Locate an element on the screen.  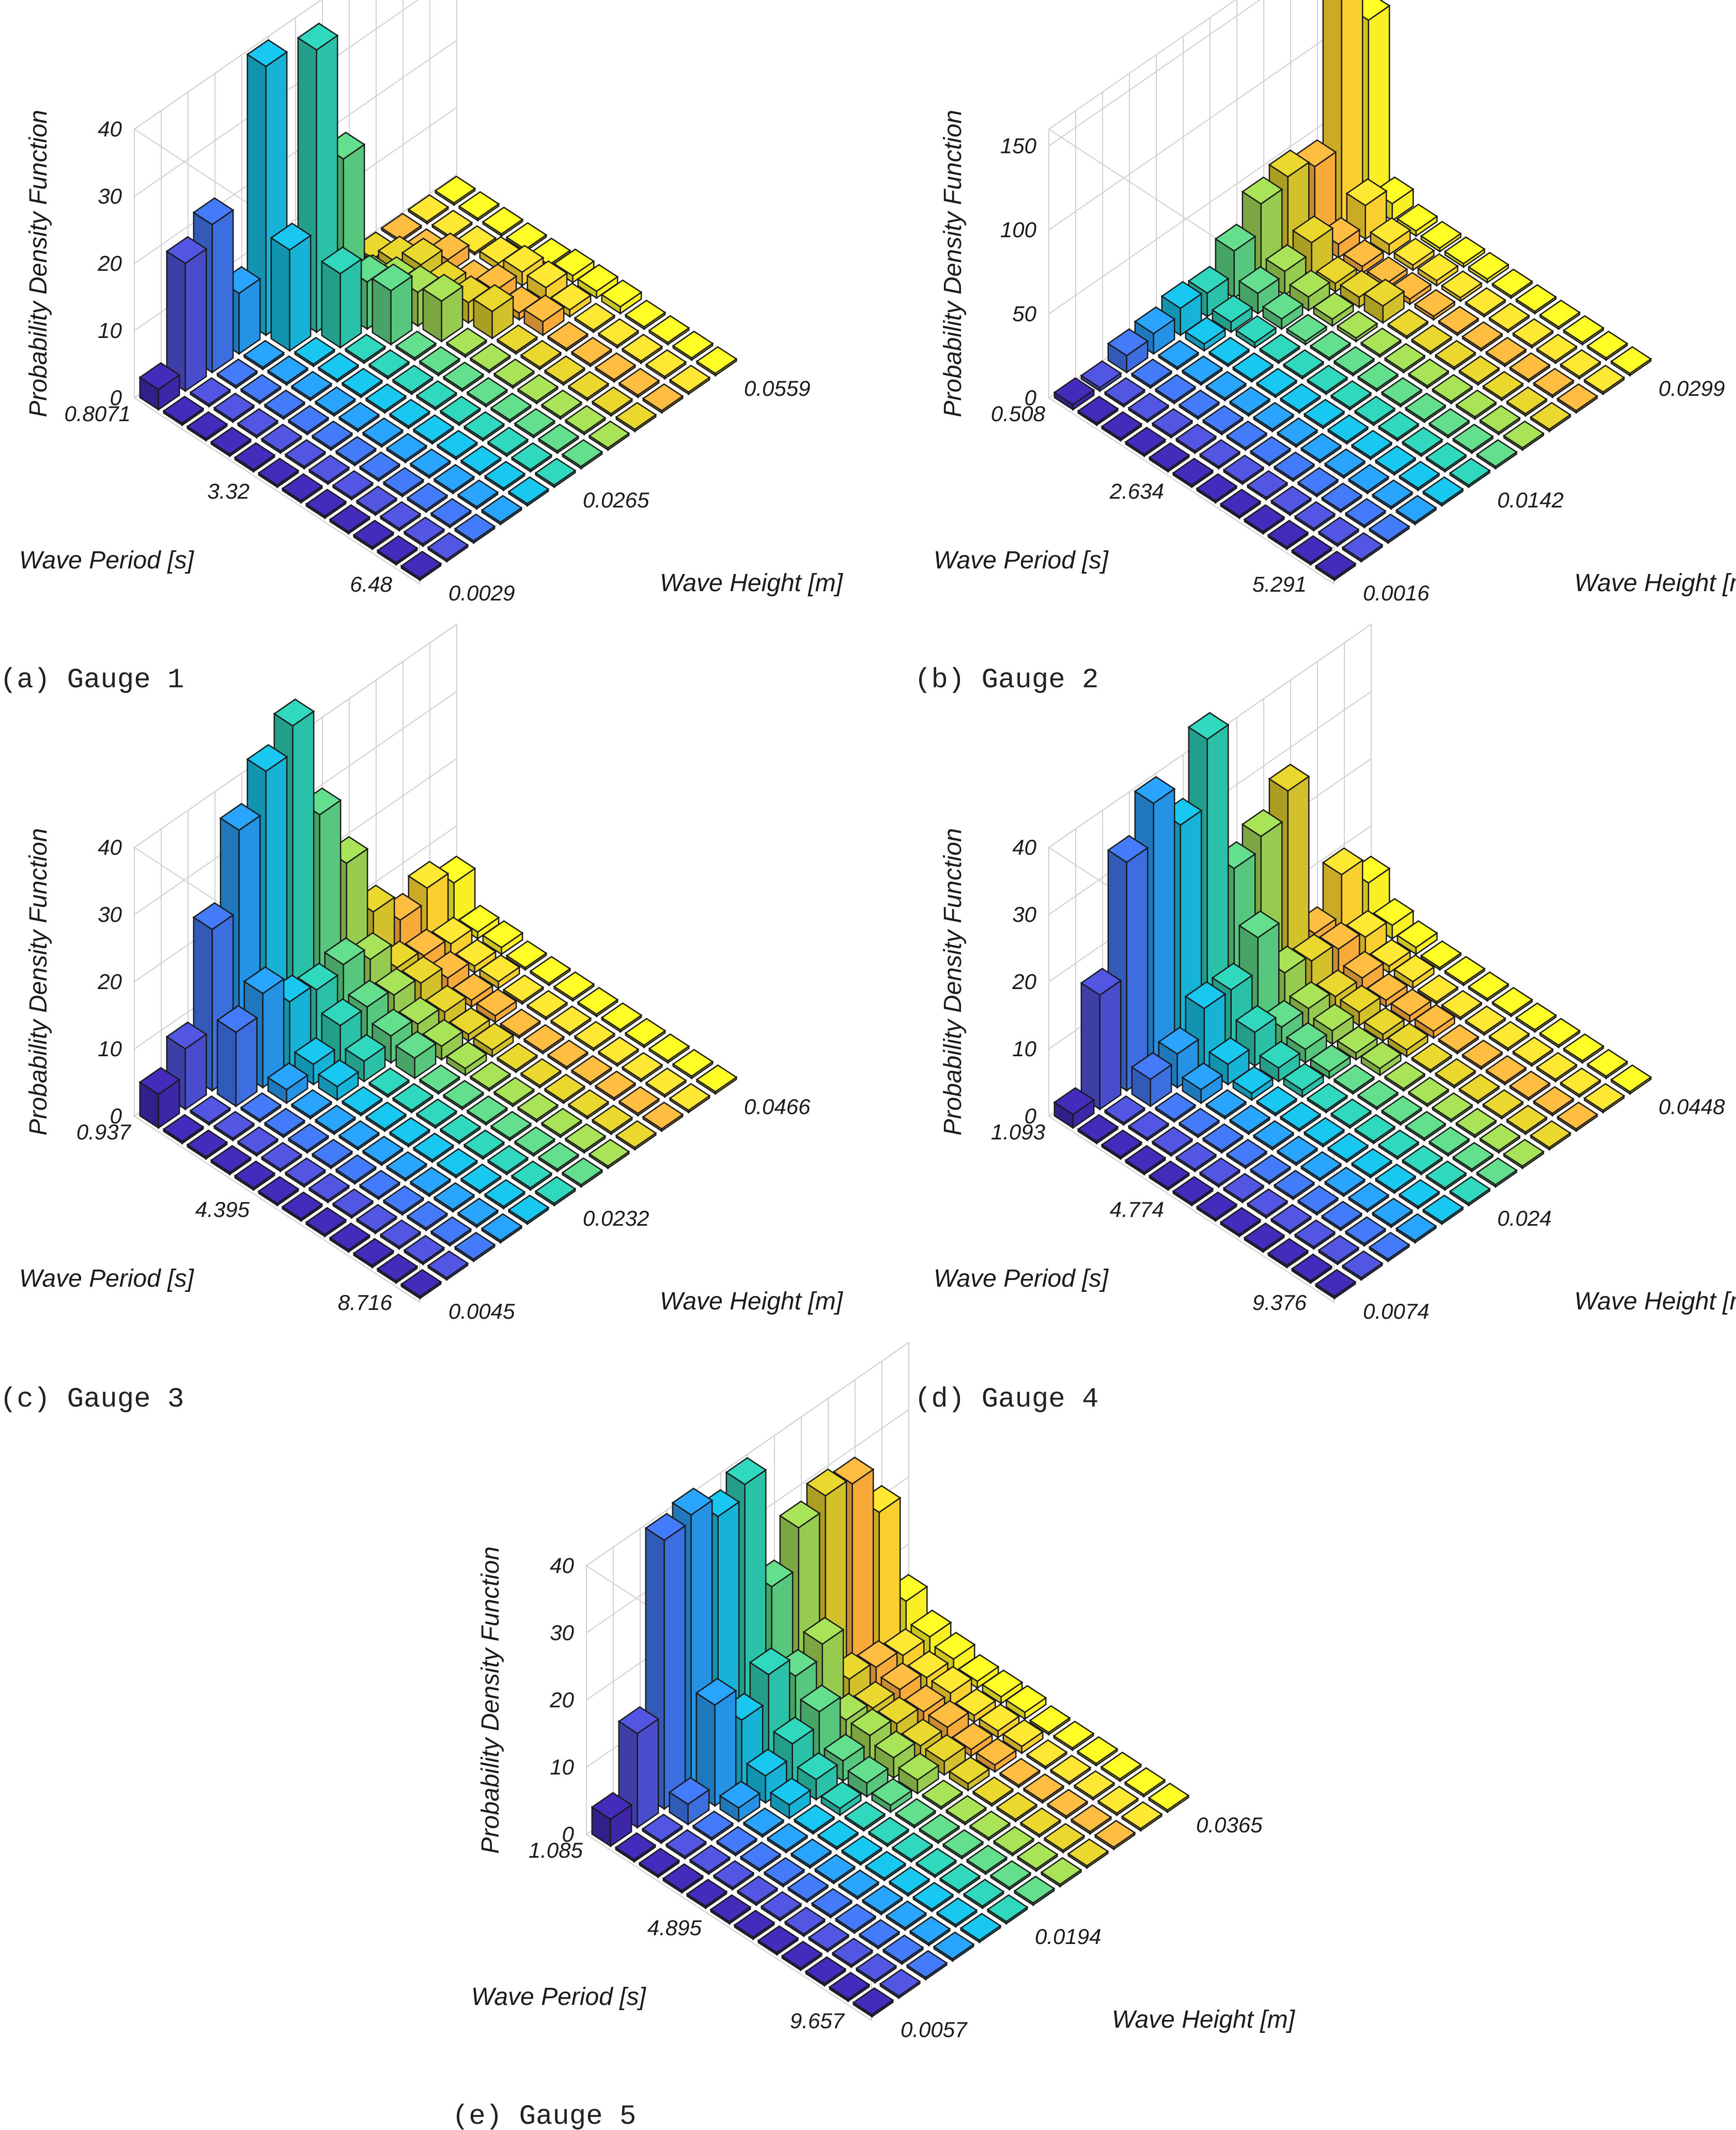
z-tick-label: 0 is located at coordinates (1031, 397).